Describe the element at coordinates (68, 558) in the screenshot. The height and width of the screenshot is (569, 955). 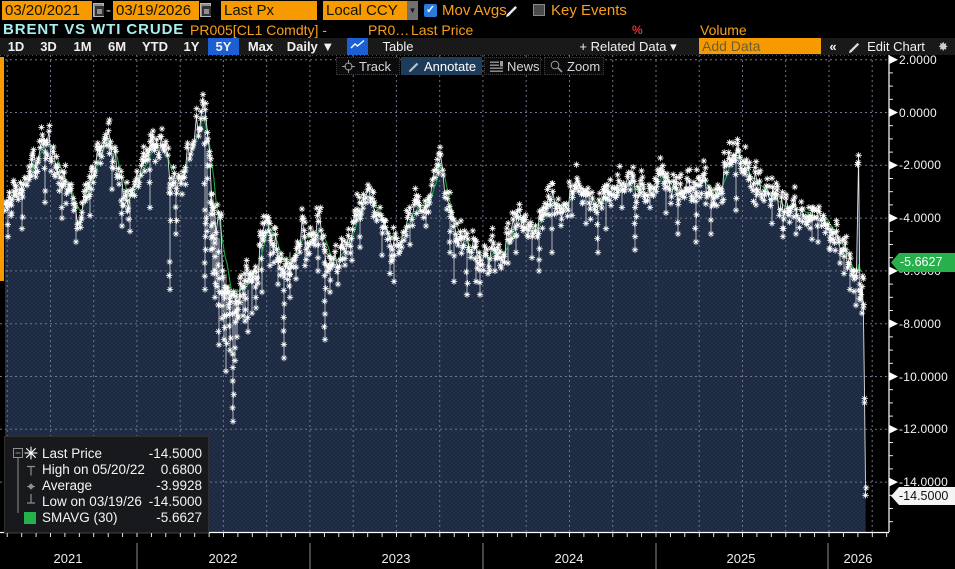
I see `svg-text: 2021` at that location.